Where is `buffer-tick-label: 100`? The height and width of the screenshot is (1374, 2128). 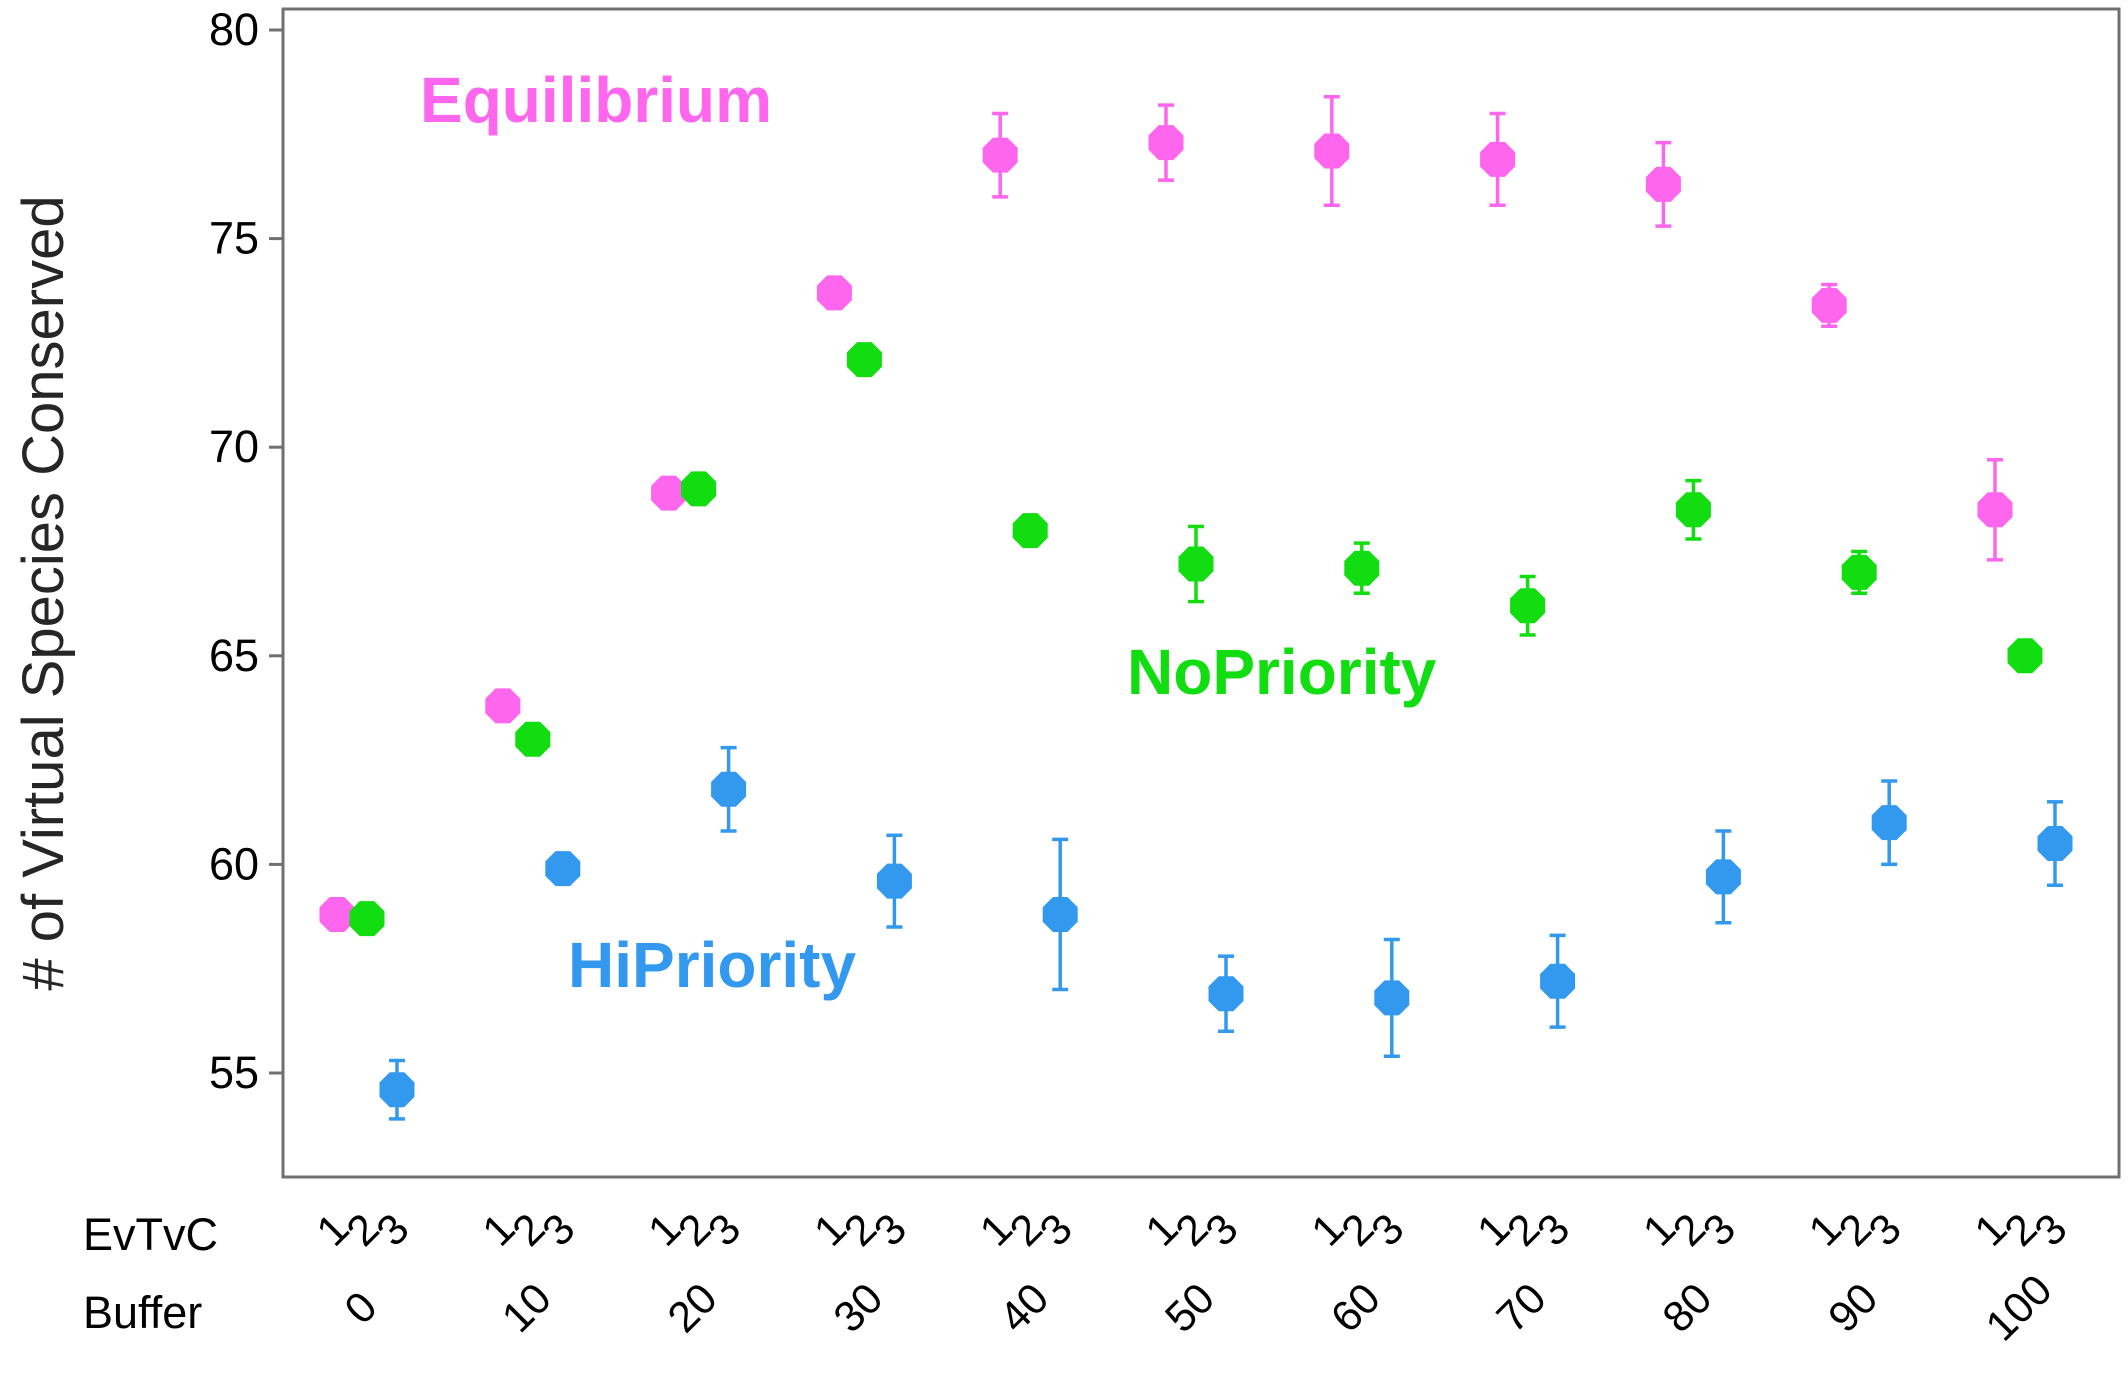 buffer-tick-label: 100 is located at coordinates (2019, 1308).